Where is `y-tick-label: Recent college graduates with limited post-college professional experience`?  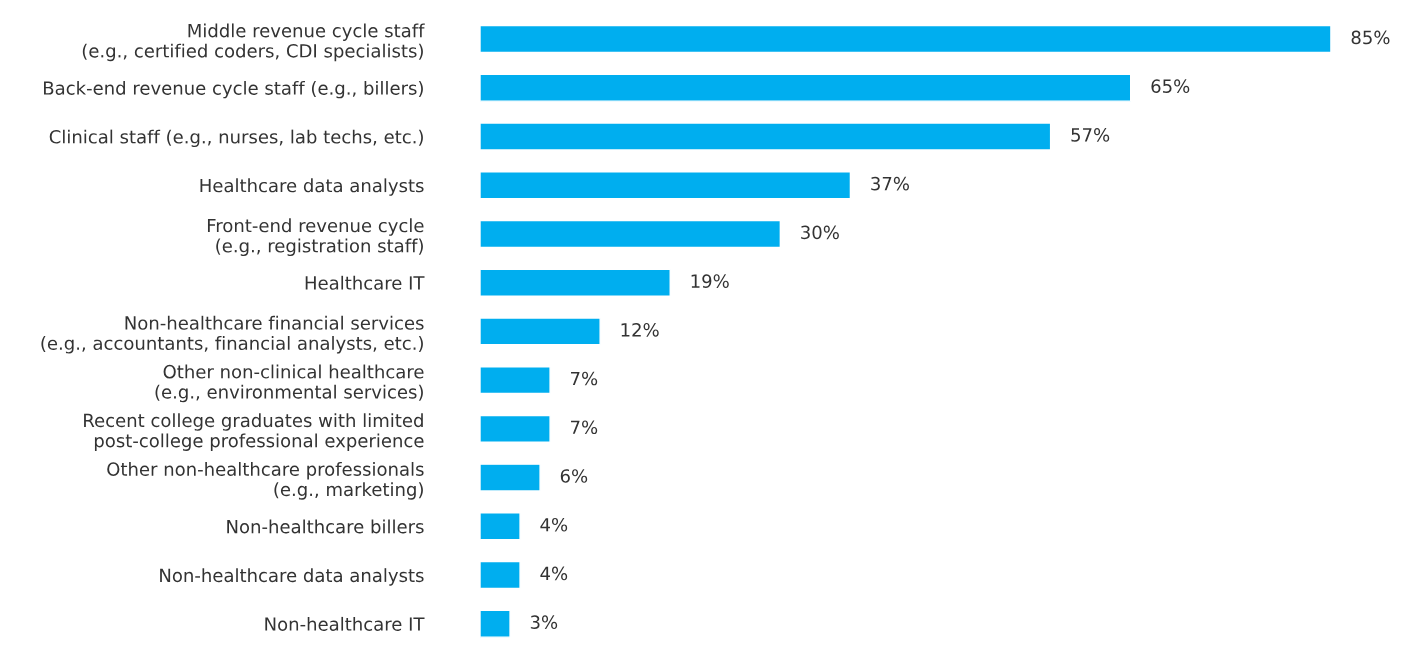 y-tick-label: Recent college graduates with limited post-college professional experience is located at coordinates (254, 432).